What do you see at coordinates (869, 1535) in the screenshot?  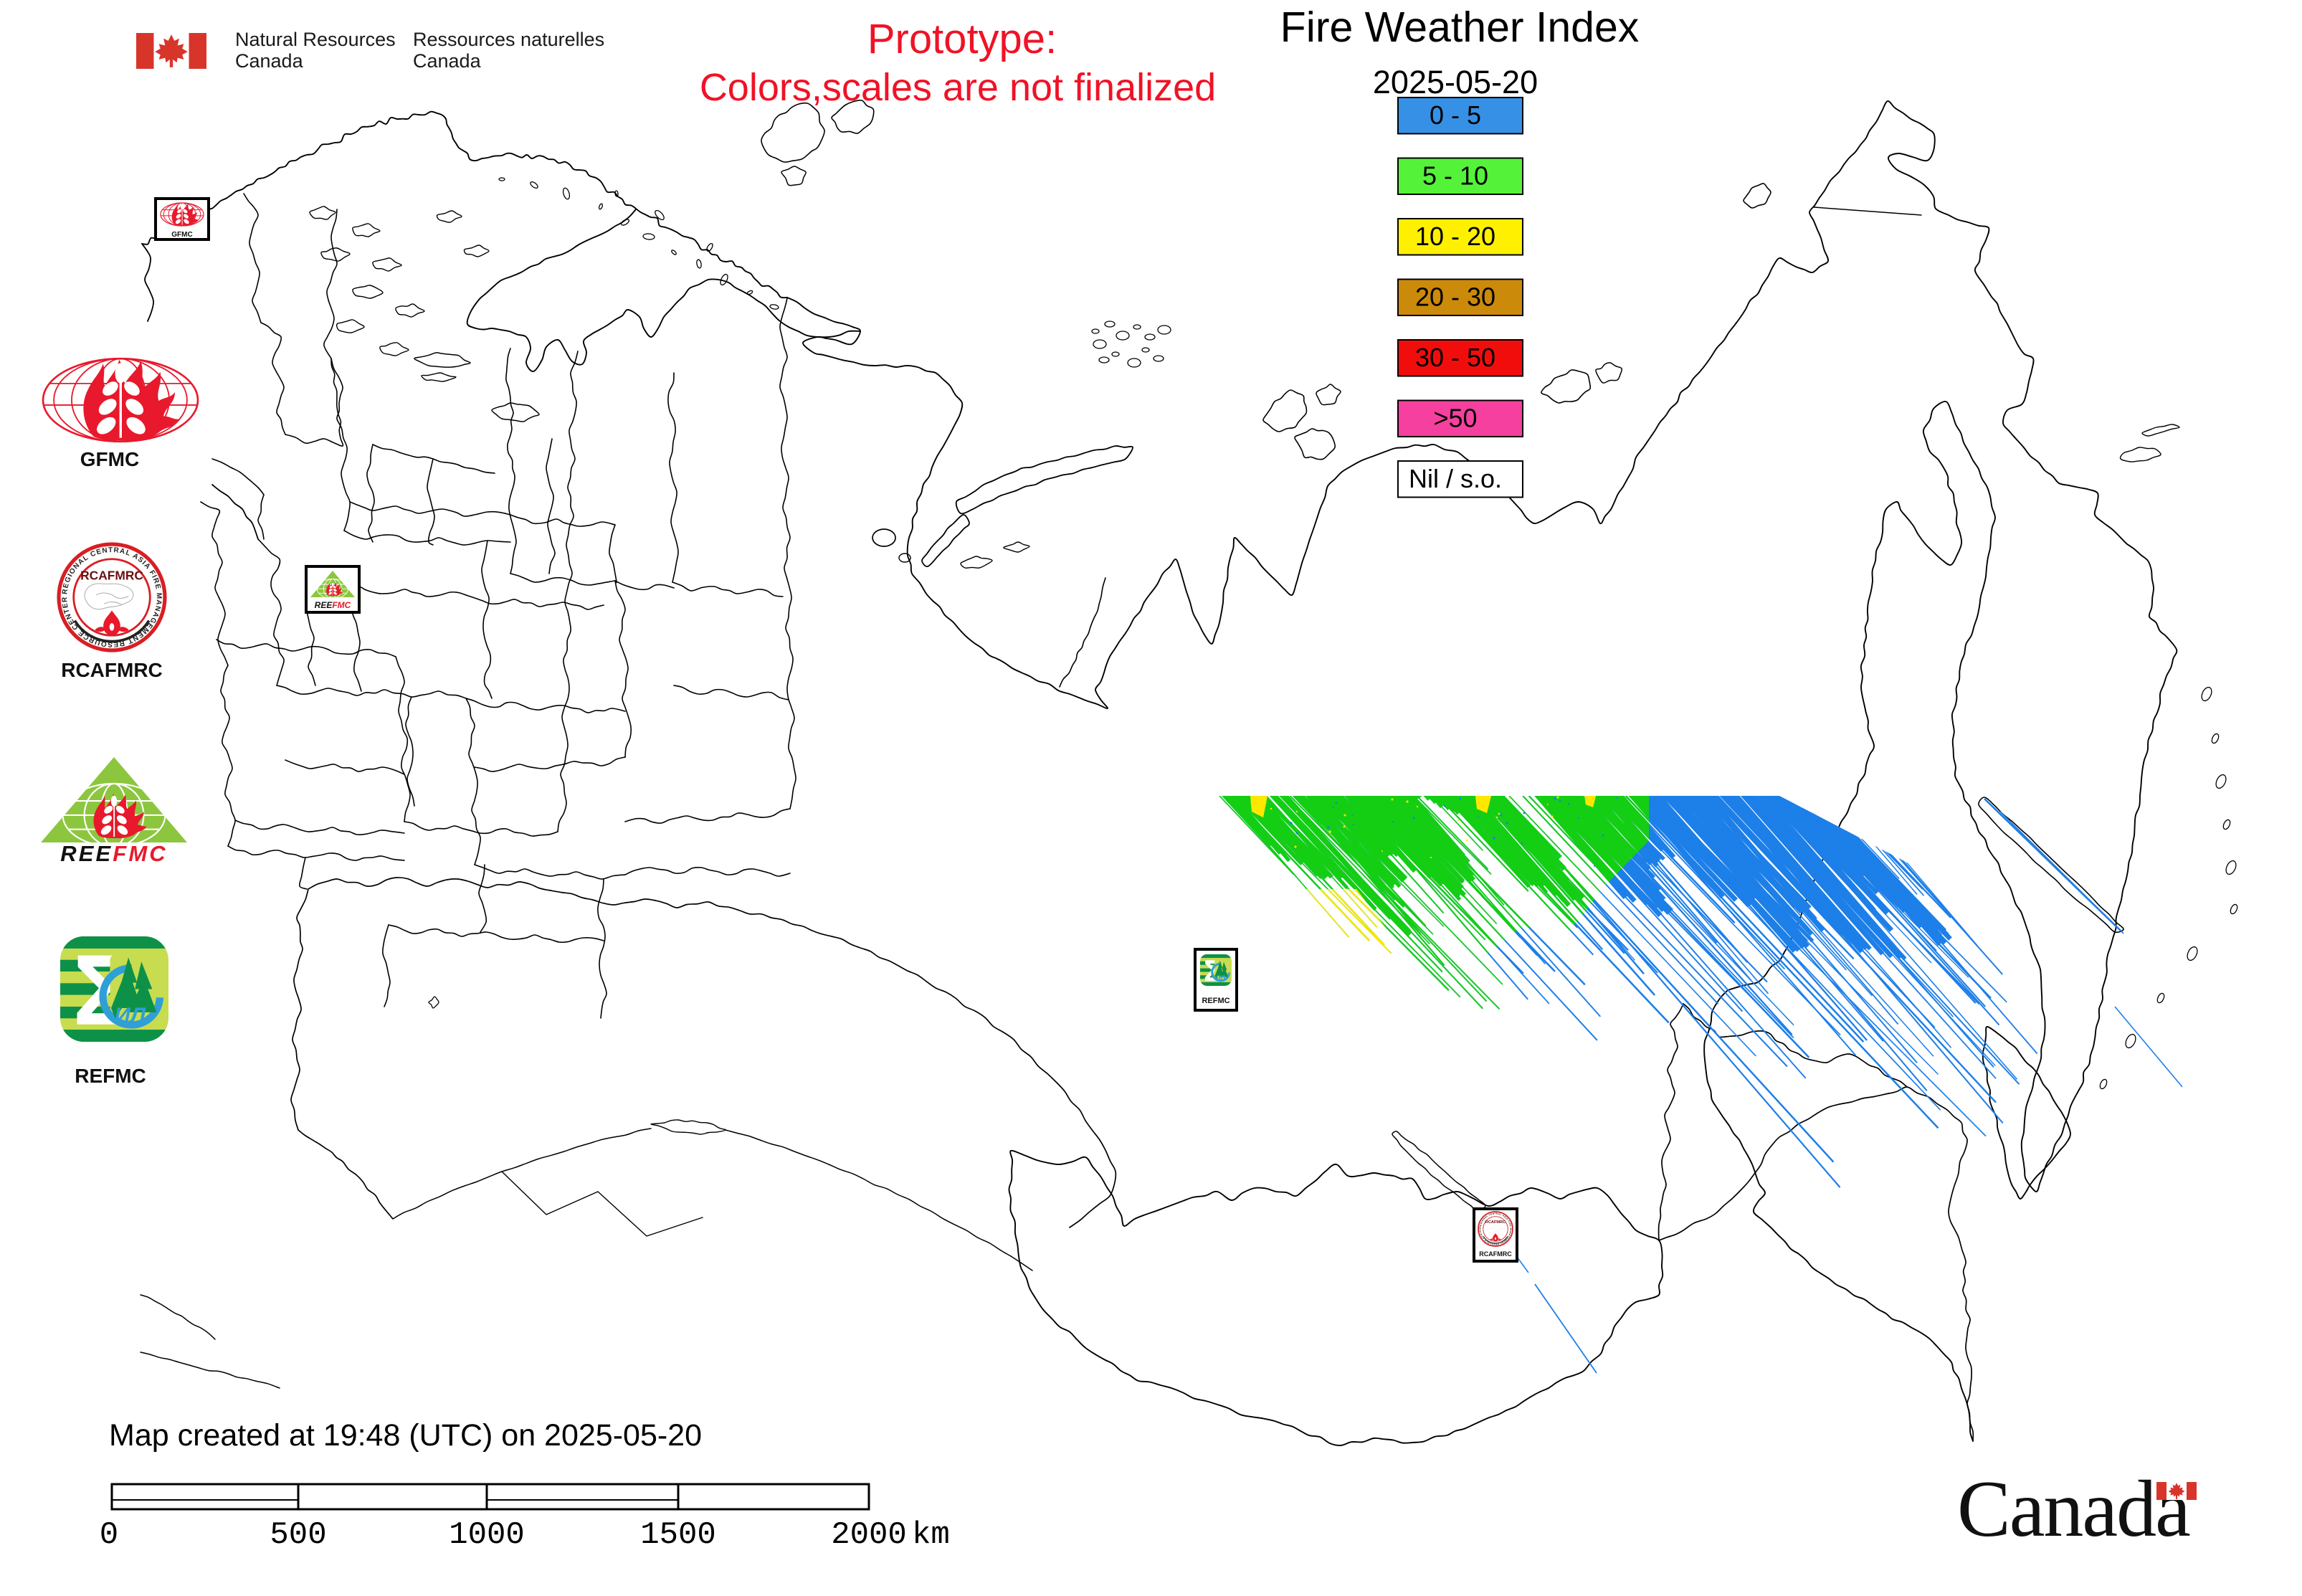 I see `svg-text: 2000` at bounding box center [869, 1535].